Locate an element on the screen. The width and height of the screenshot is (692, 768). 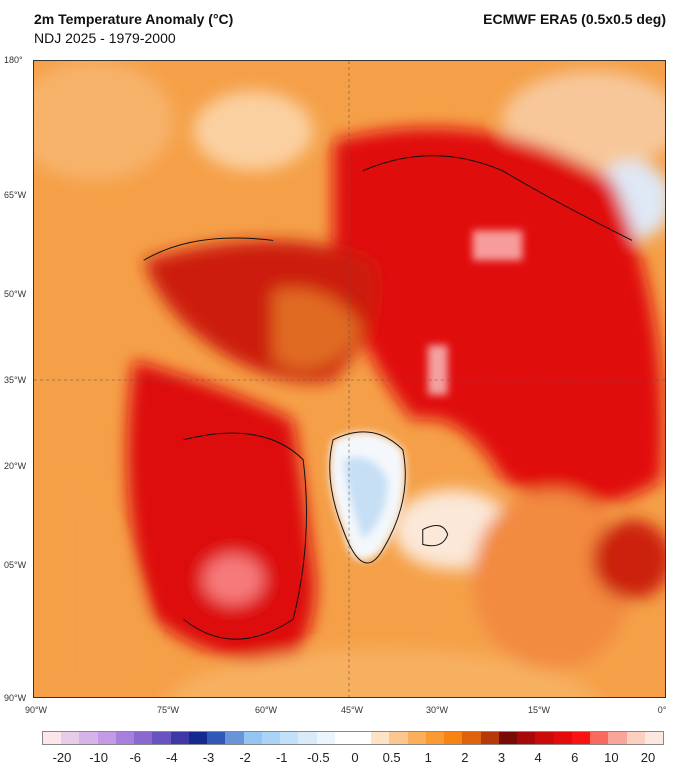
bottom-axis-label: 90°W is located at coordinates (36, 710).